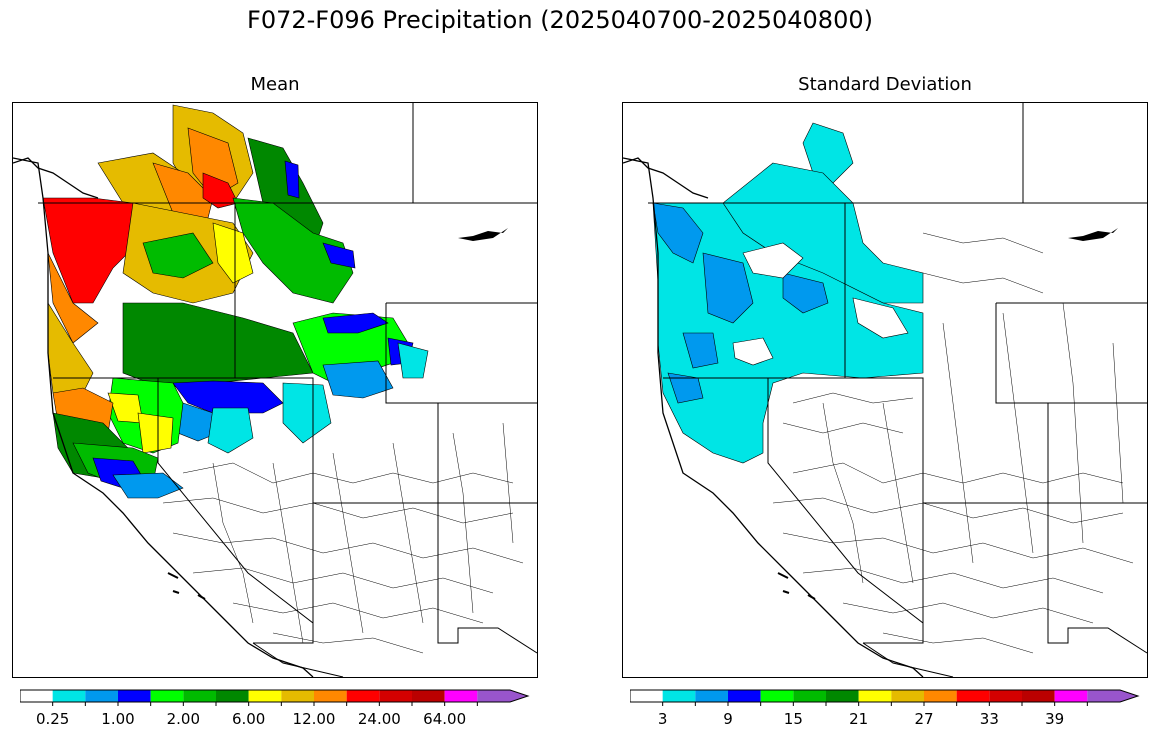  Describe the element at coordinates (924, 719) in the screenshot. I see `stddev-colorbar-label: 27` at that location.